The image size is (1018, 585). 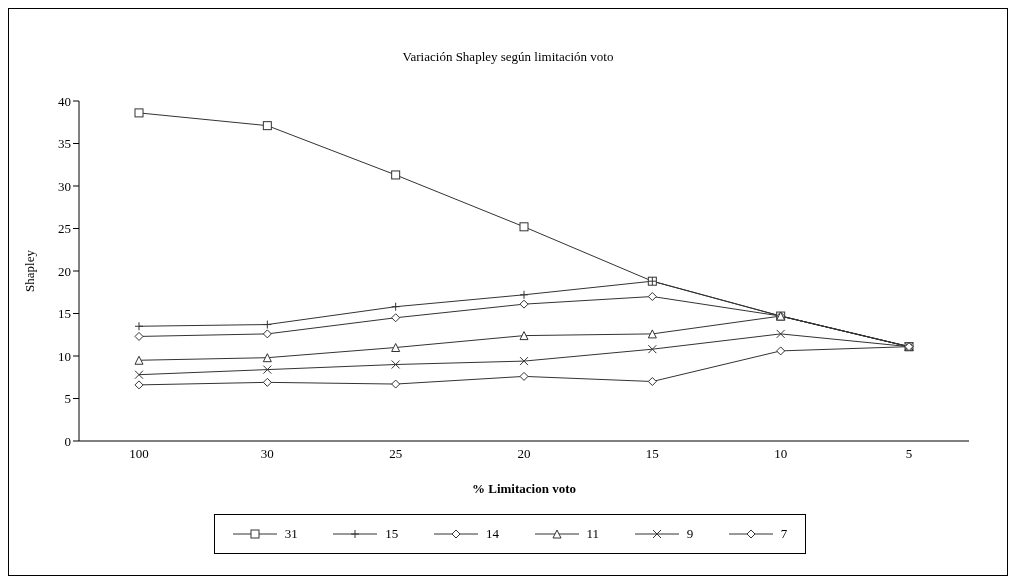 What do you see at coordinates (291, 534) in the screenshot?
I see `legend-label: 31` at bounding box center [291, 534].